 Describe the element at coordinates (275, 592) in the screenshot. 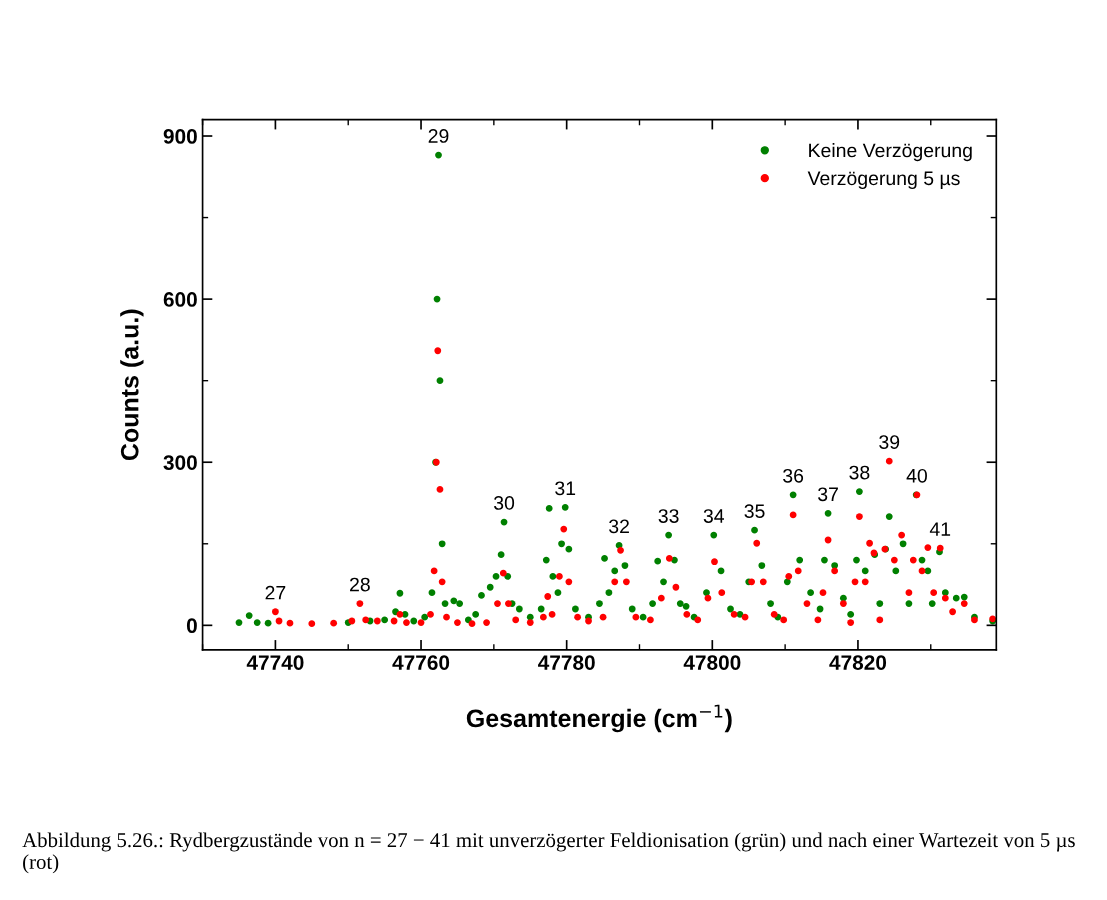

I see `annotation: 27` at that location.